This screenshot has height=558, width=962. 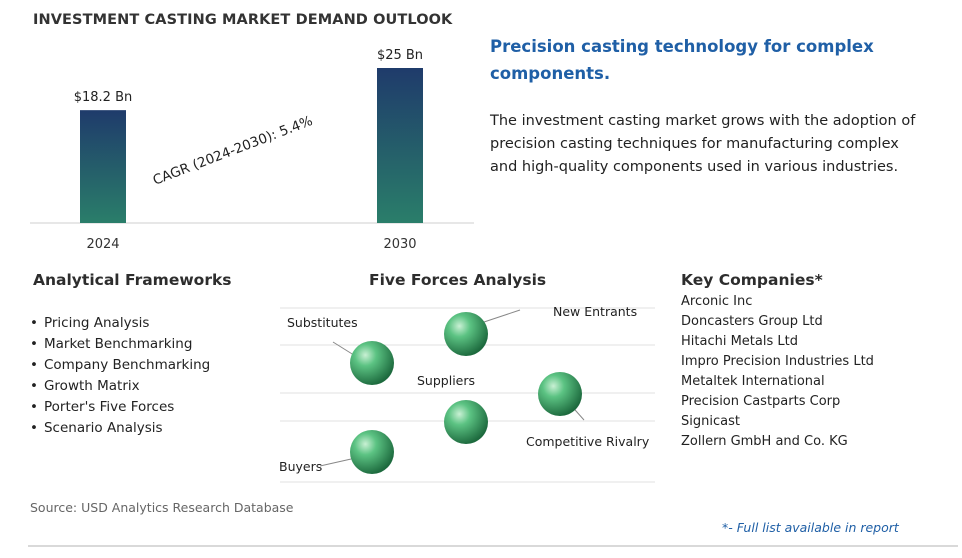 I want to click on sphere-new-entrants, so click(x=466, y=334).